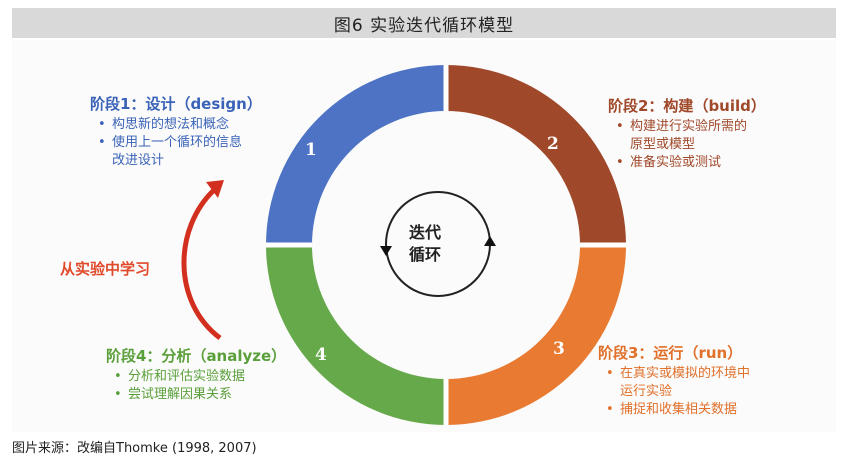 The image size is (846, 466). What do you see at coordinates (196, 356) in the screenshot?
I see `phase-4-title: 阶段4：分析（analyze）` at bounding box center [196, 356].